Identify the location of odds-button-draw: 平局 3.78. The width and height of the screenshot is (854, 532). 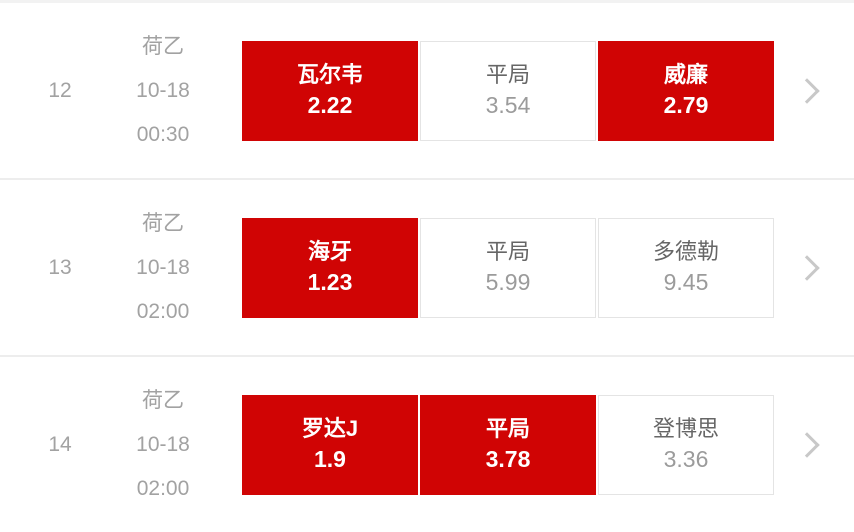
(508, 444).